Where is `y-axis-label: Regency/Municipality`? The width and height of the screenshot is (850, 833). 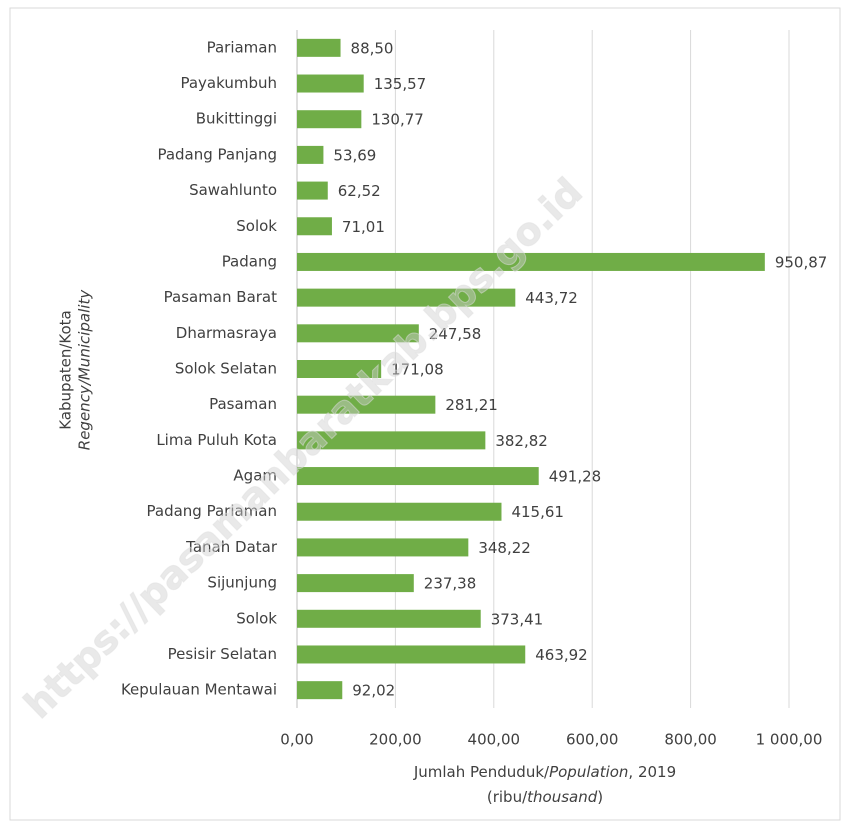
y-axis-label: Regency/Municipality is located at coordinates (85, 370).